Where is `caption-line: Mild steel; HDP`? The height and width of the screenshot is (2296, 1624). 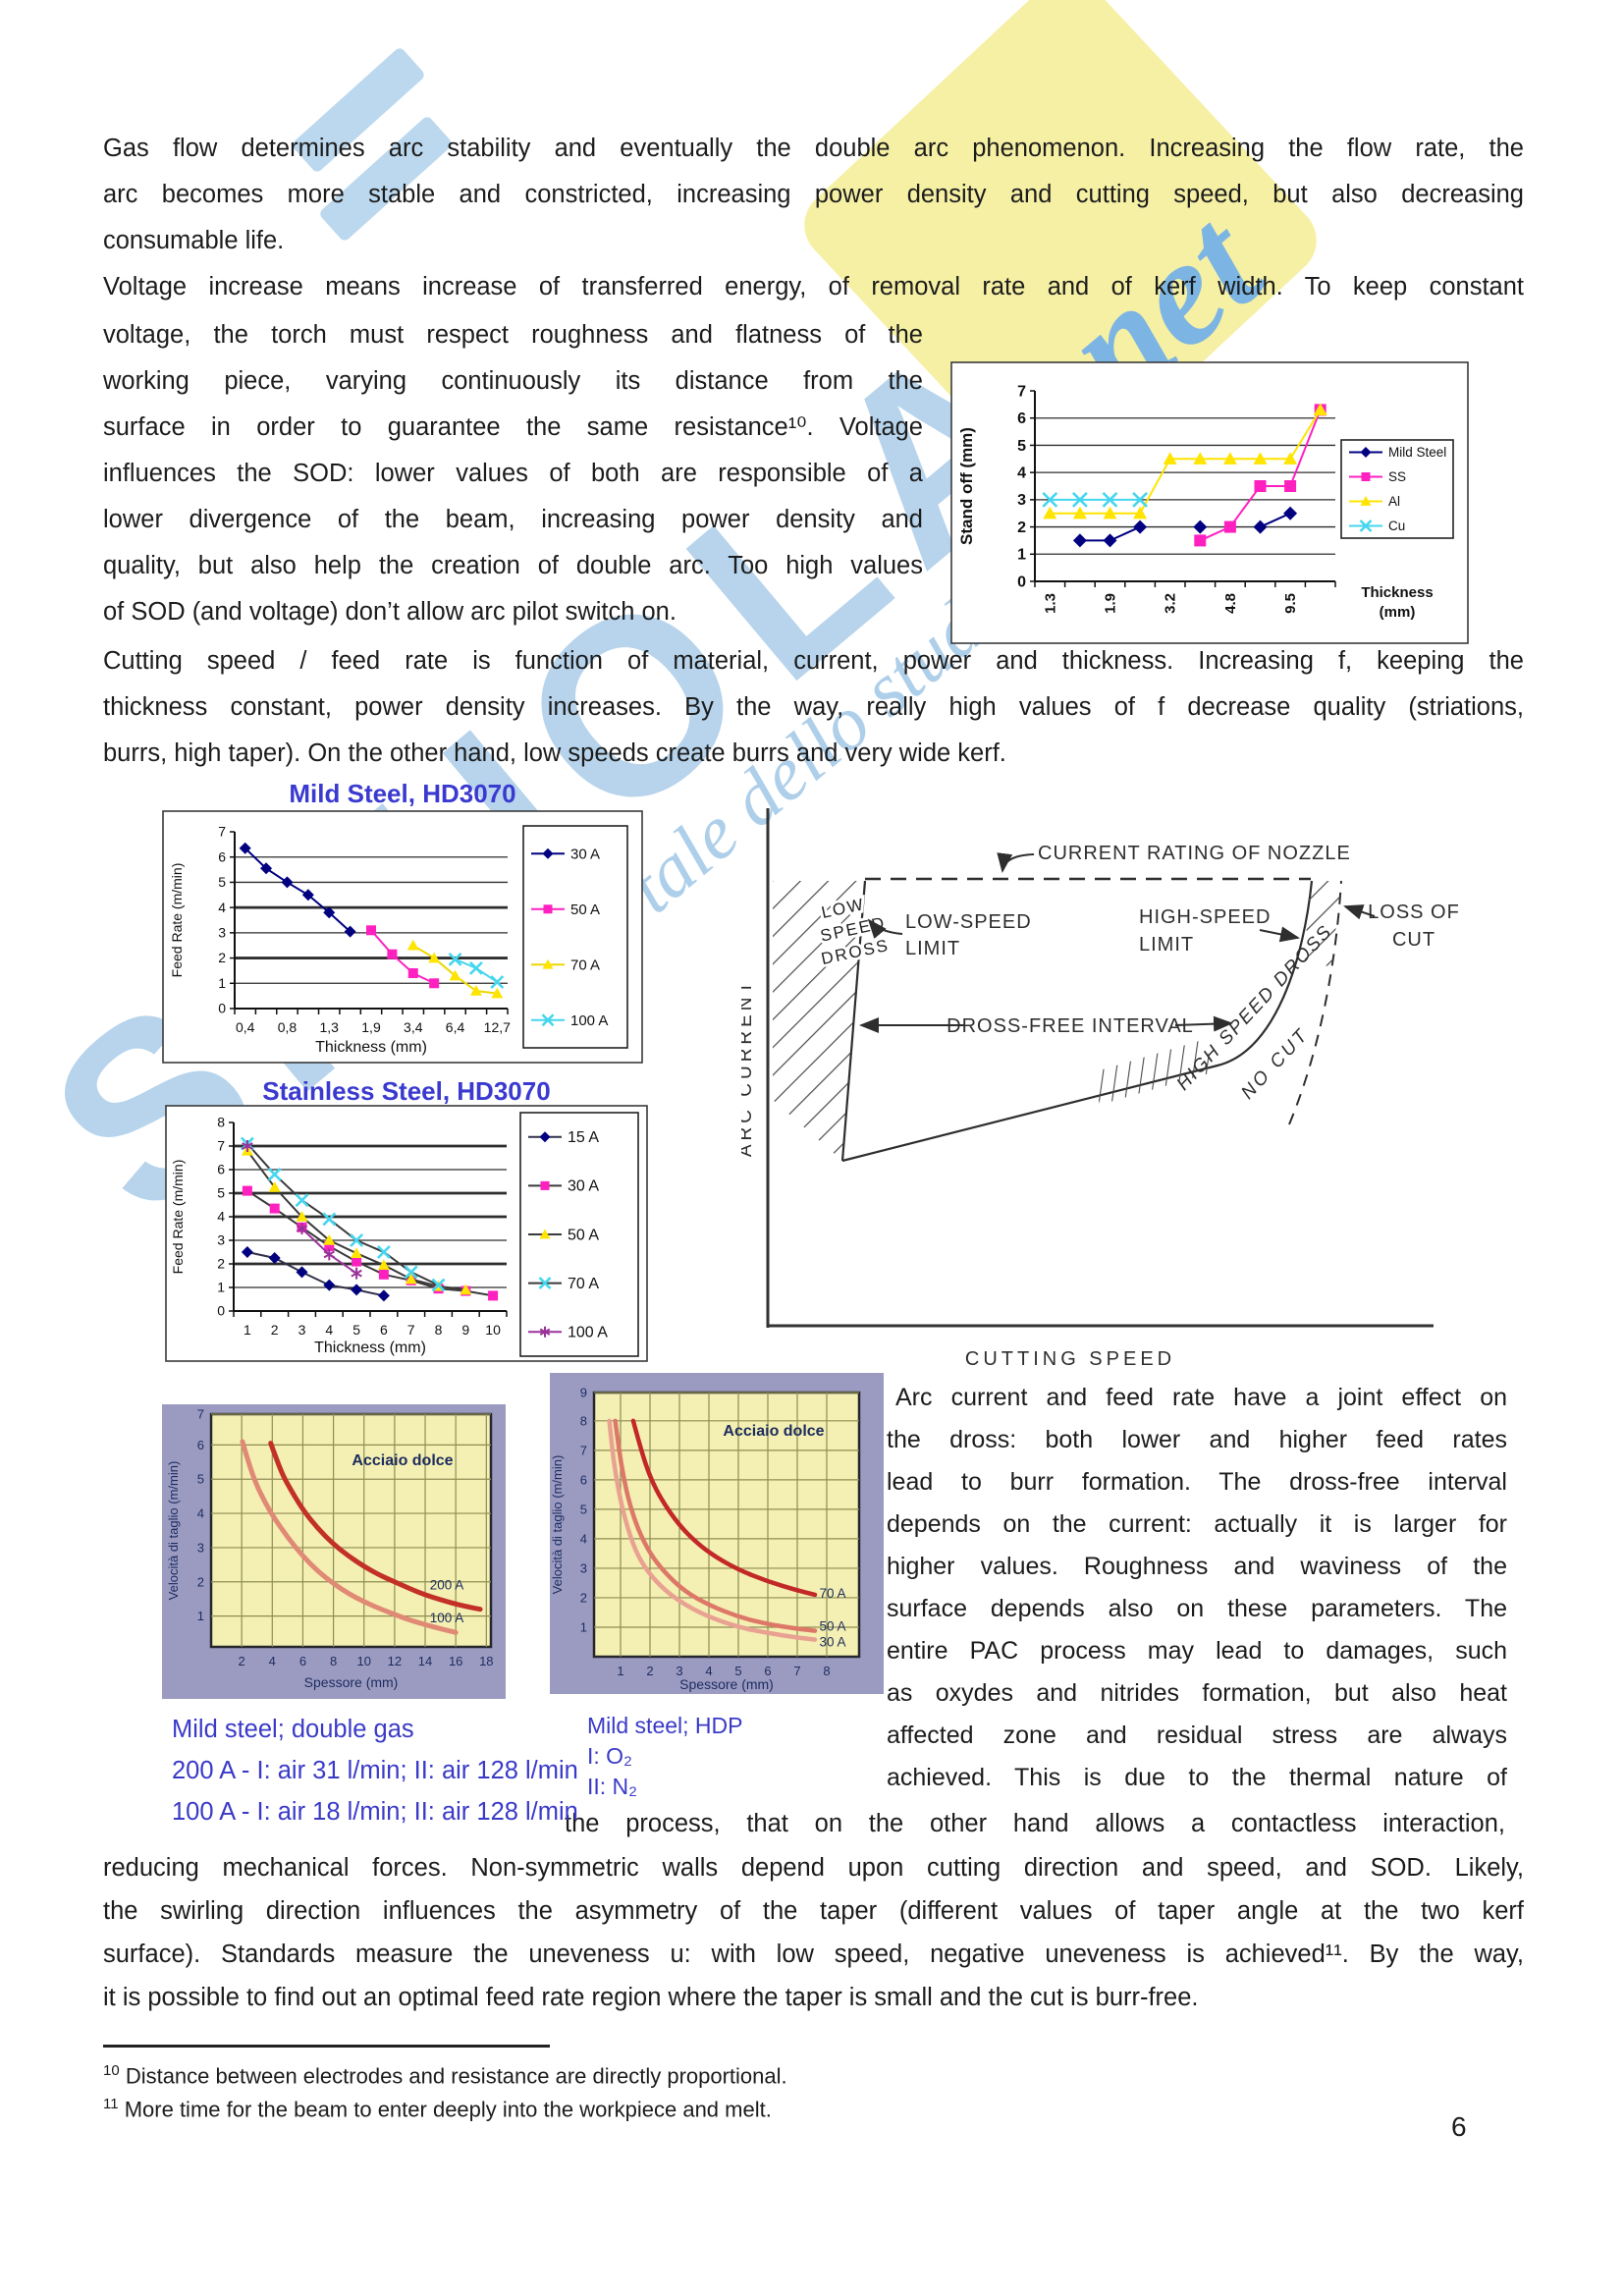 caption-line: Mild steel; HDP is located at coordinates (665, 1725).